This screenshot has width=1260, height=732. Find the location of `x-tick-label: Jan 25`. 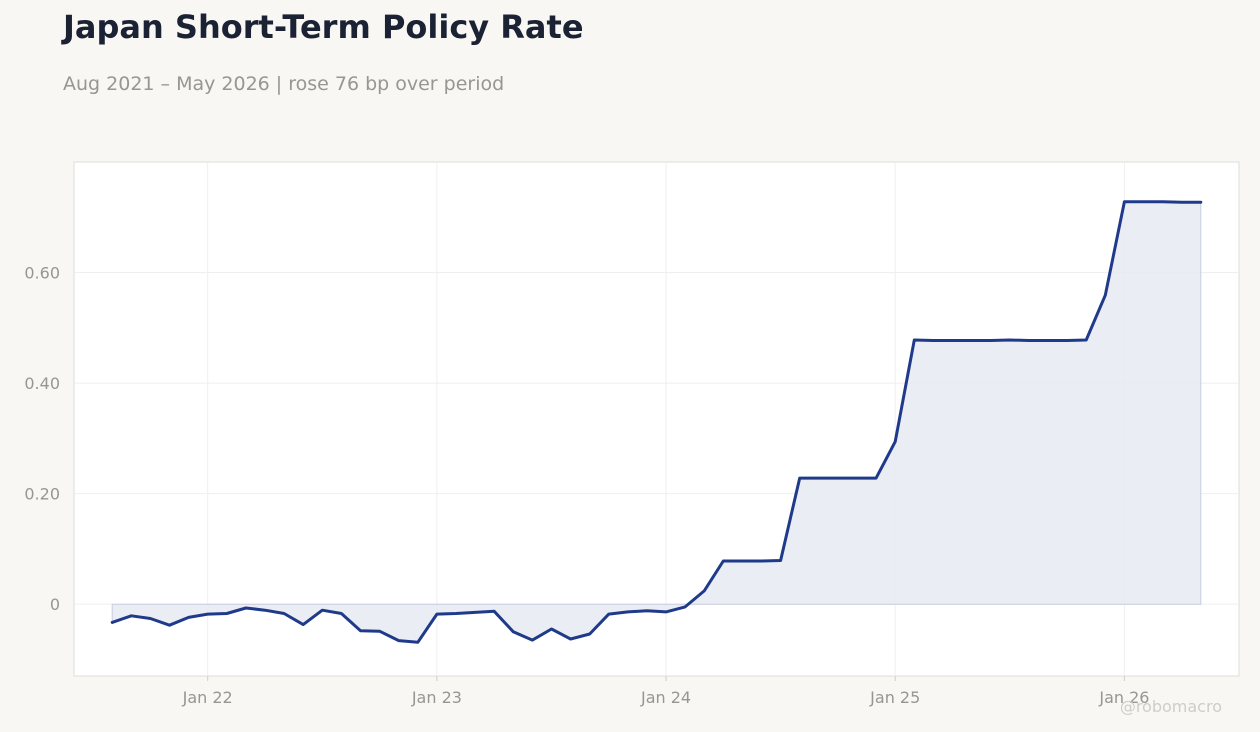

x-tick-label: Jan 25 is located at coordinates (894, 697).